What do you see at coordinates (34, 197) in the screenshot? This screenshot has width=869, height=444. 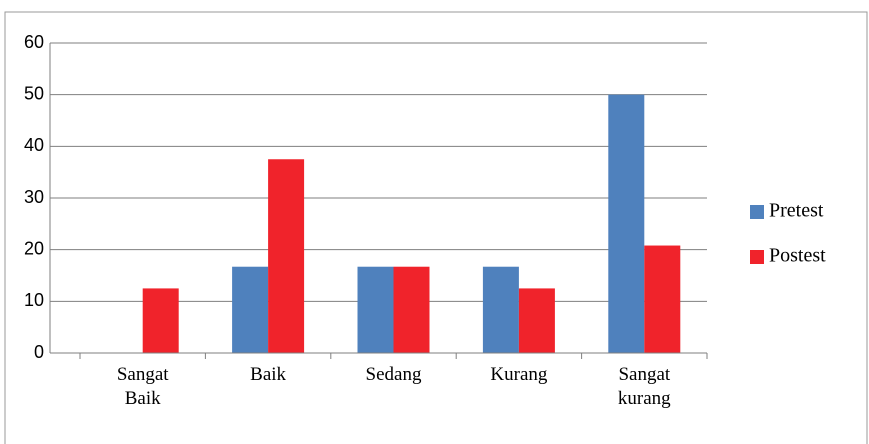 I see `y-tick-label: 30` at bounding box center [34, 197].